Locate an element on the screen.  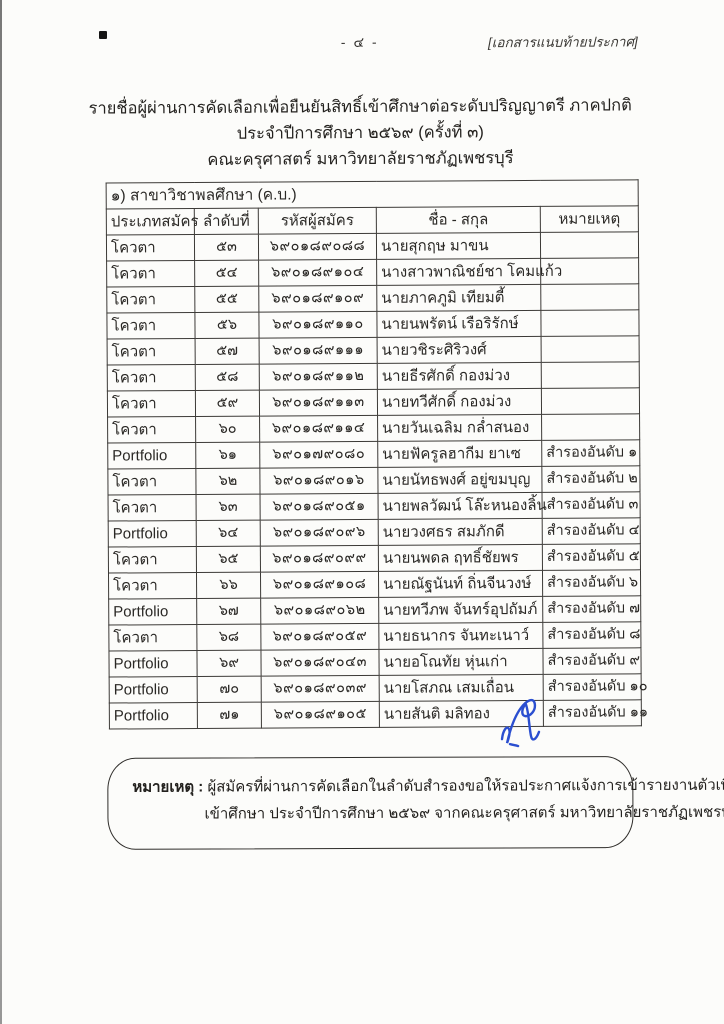
table-row: โควตา ๕๓ ๖๙๐๑๘๙๐๘๘ นายสุกฤษ มาขน is located at coordinates (372, 246).